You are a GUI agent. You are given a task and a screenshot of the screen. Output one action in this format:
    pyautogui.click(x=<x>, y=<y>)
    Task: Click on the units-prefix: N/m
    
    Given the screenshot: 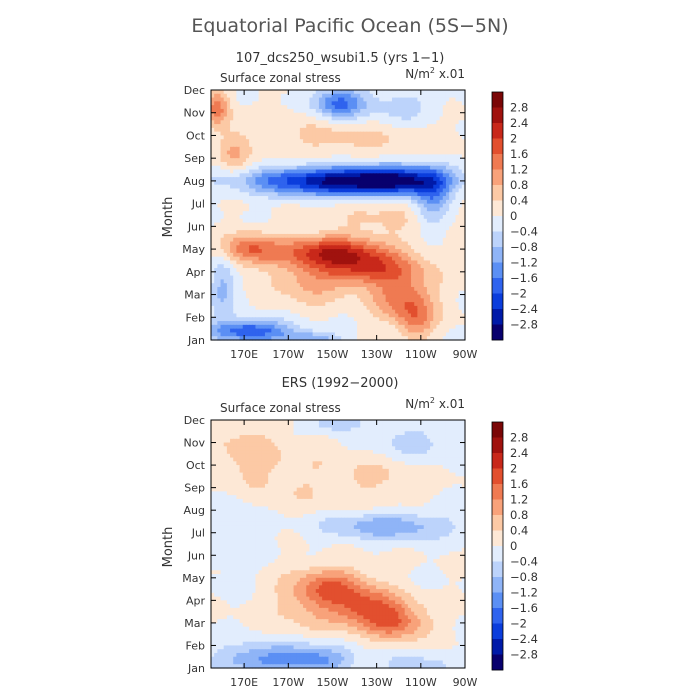 What is the action you would take?
    pyautogui.click(x=417, y=74)
    